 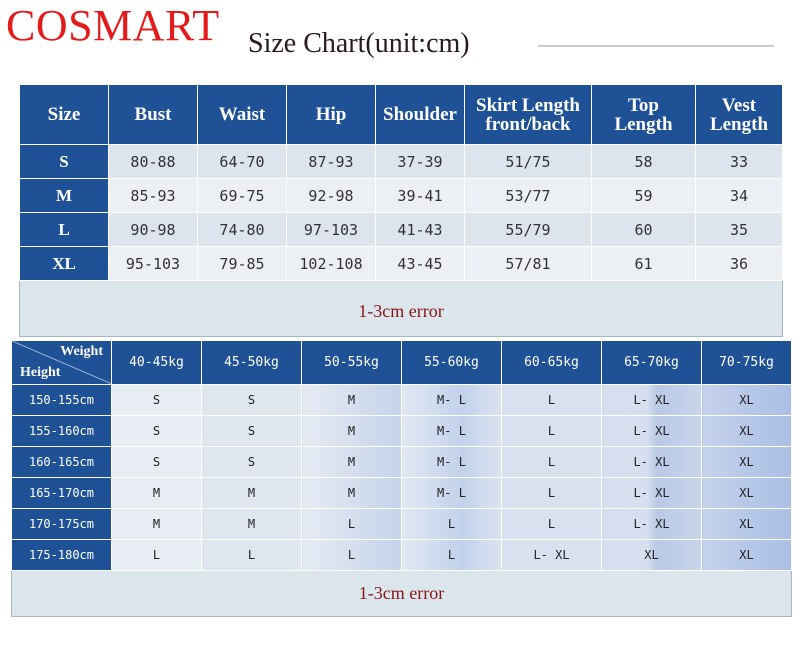 What do you see at coordinates (528, 114) in the screenshot?
I see `column-header: Skirt Length front/back` at bounding box center [528, 114].